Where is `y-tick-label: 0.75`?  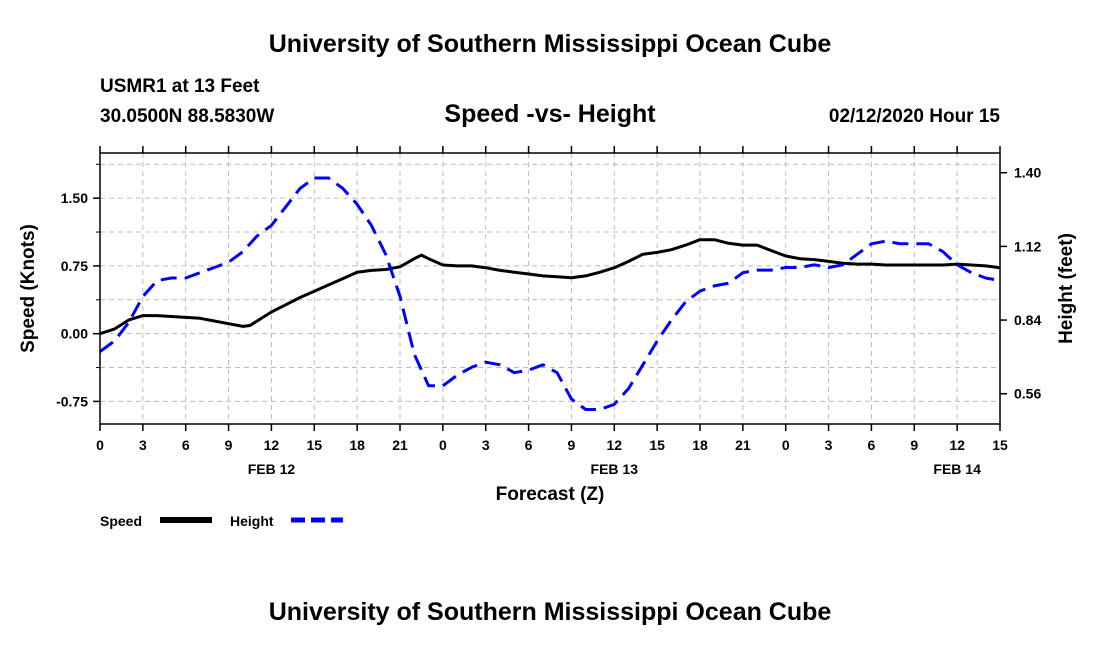 y-tick-label: 0.75 is located at coordinates (74, 266).